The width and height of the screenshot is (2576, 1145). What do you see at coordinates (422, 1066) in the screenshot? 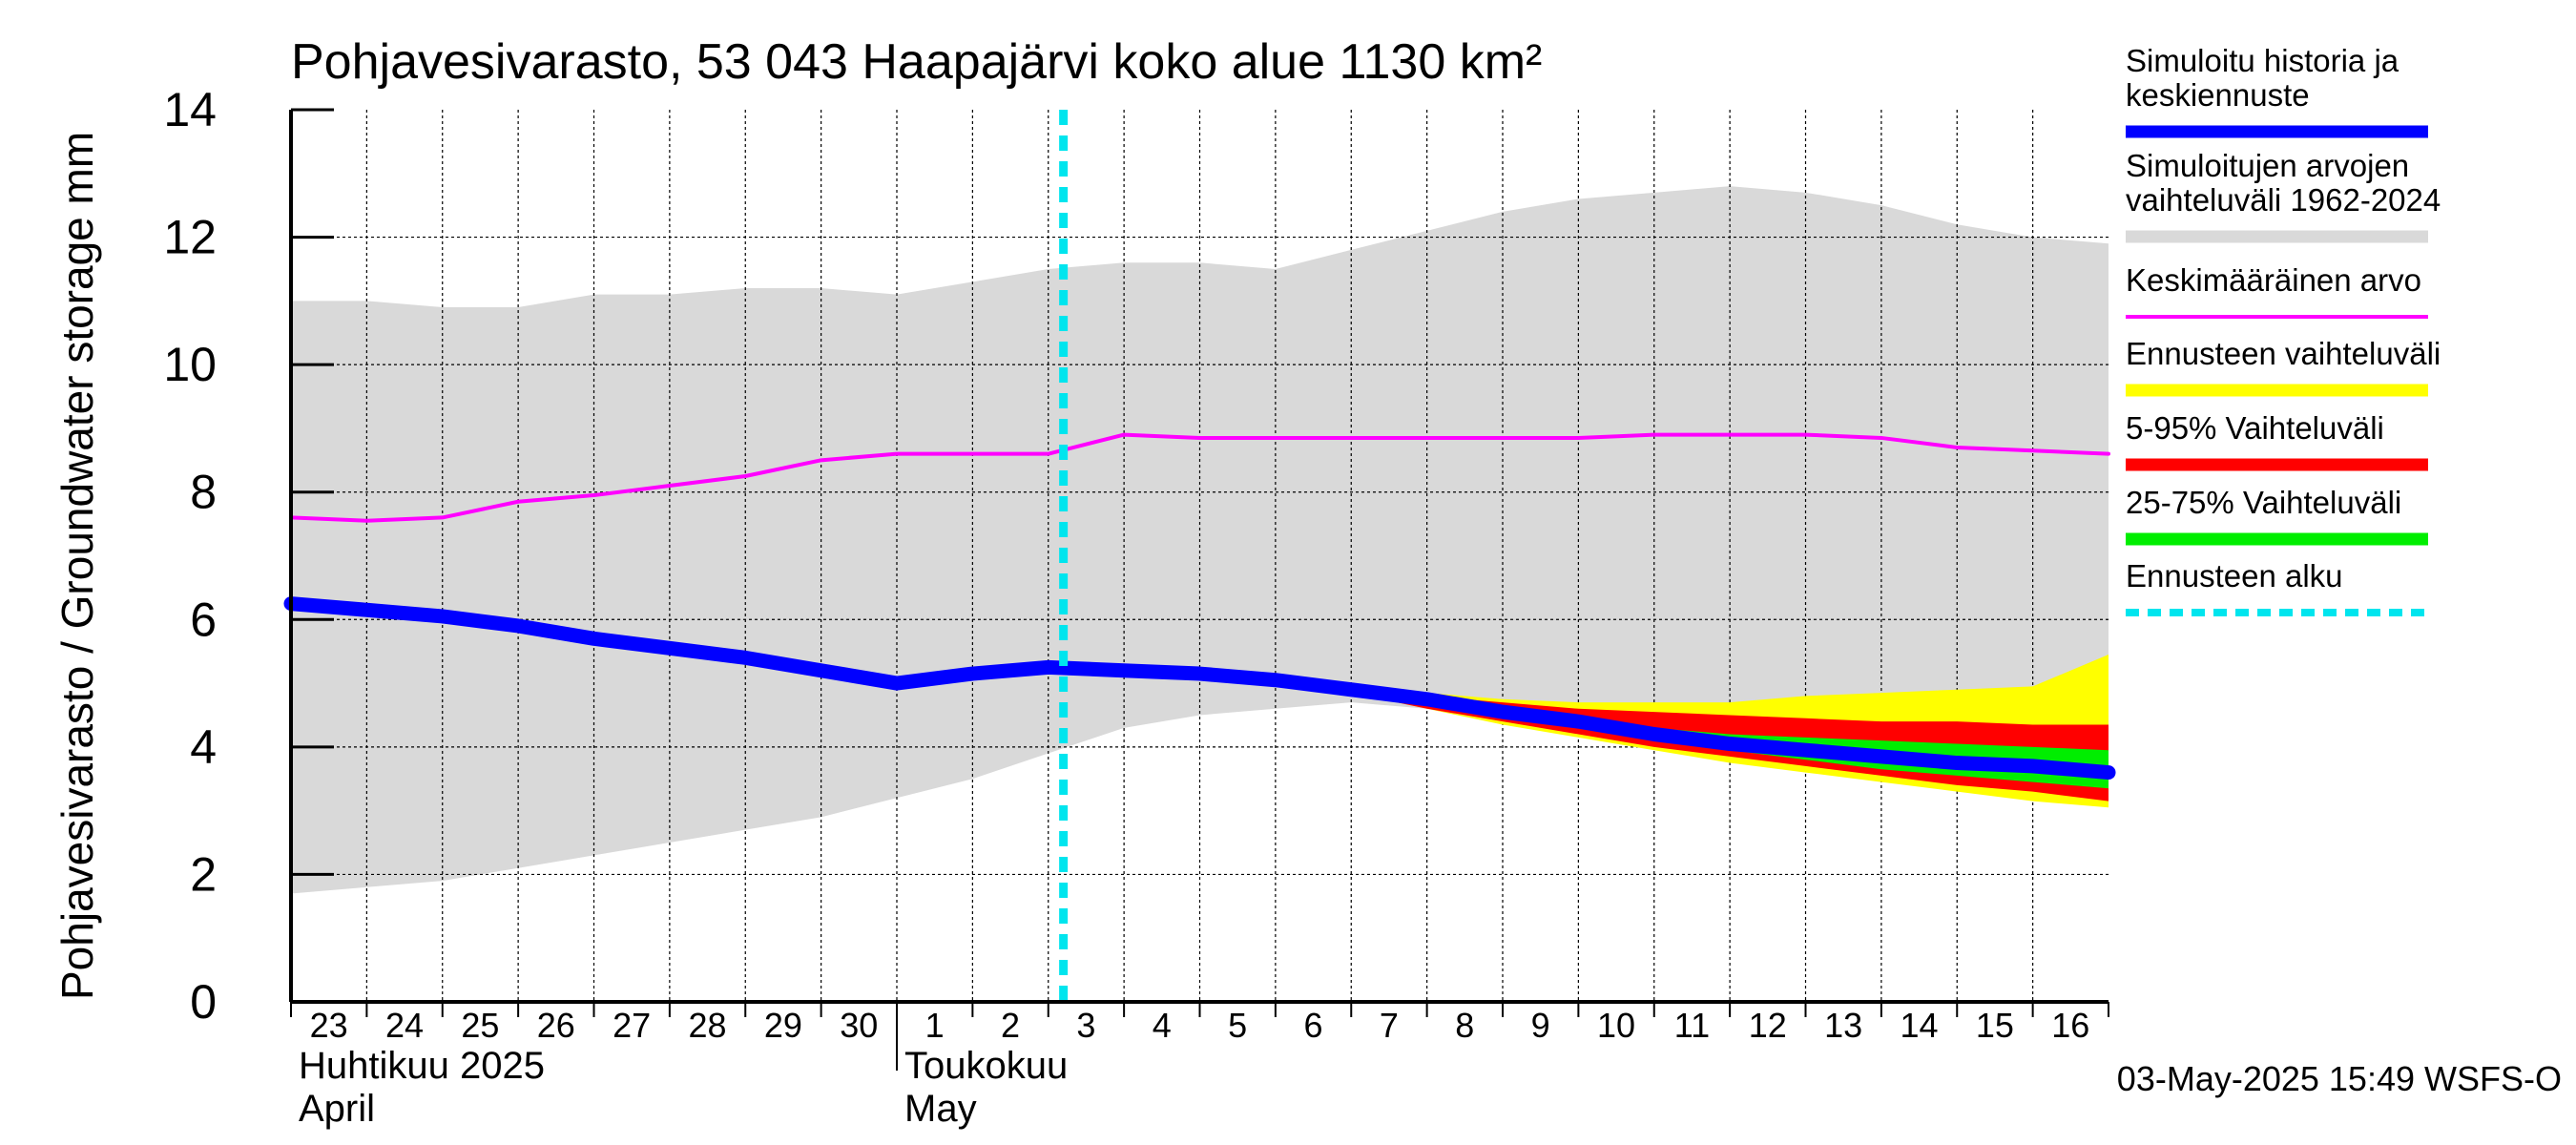
I see `month-label-fi: Huhtikuu 2025` at bounding box center [422, 1066].